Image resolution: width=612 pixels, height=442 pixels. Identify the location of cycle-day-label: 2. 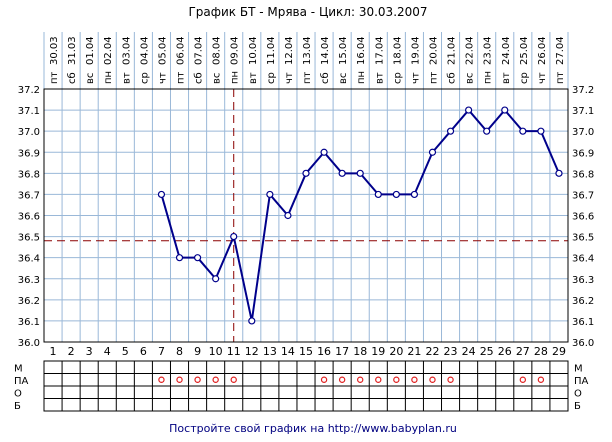
(71, 351).